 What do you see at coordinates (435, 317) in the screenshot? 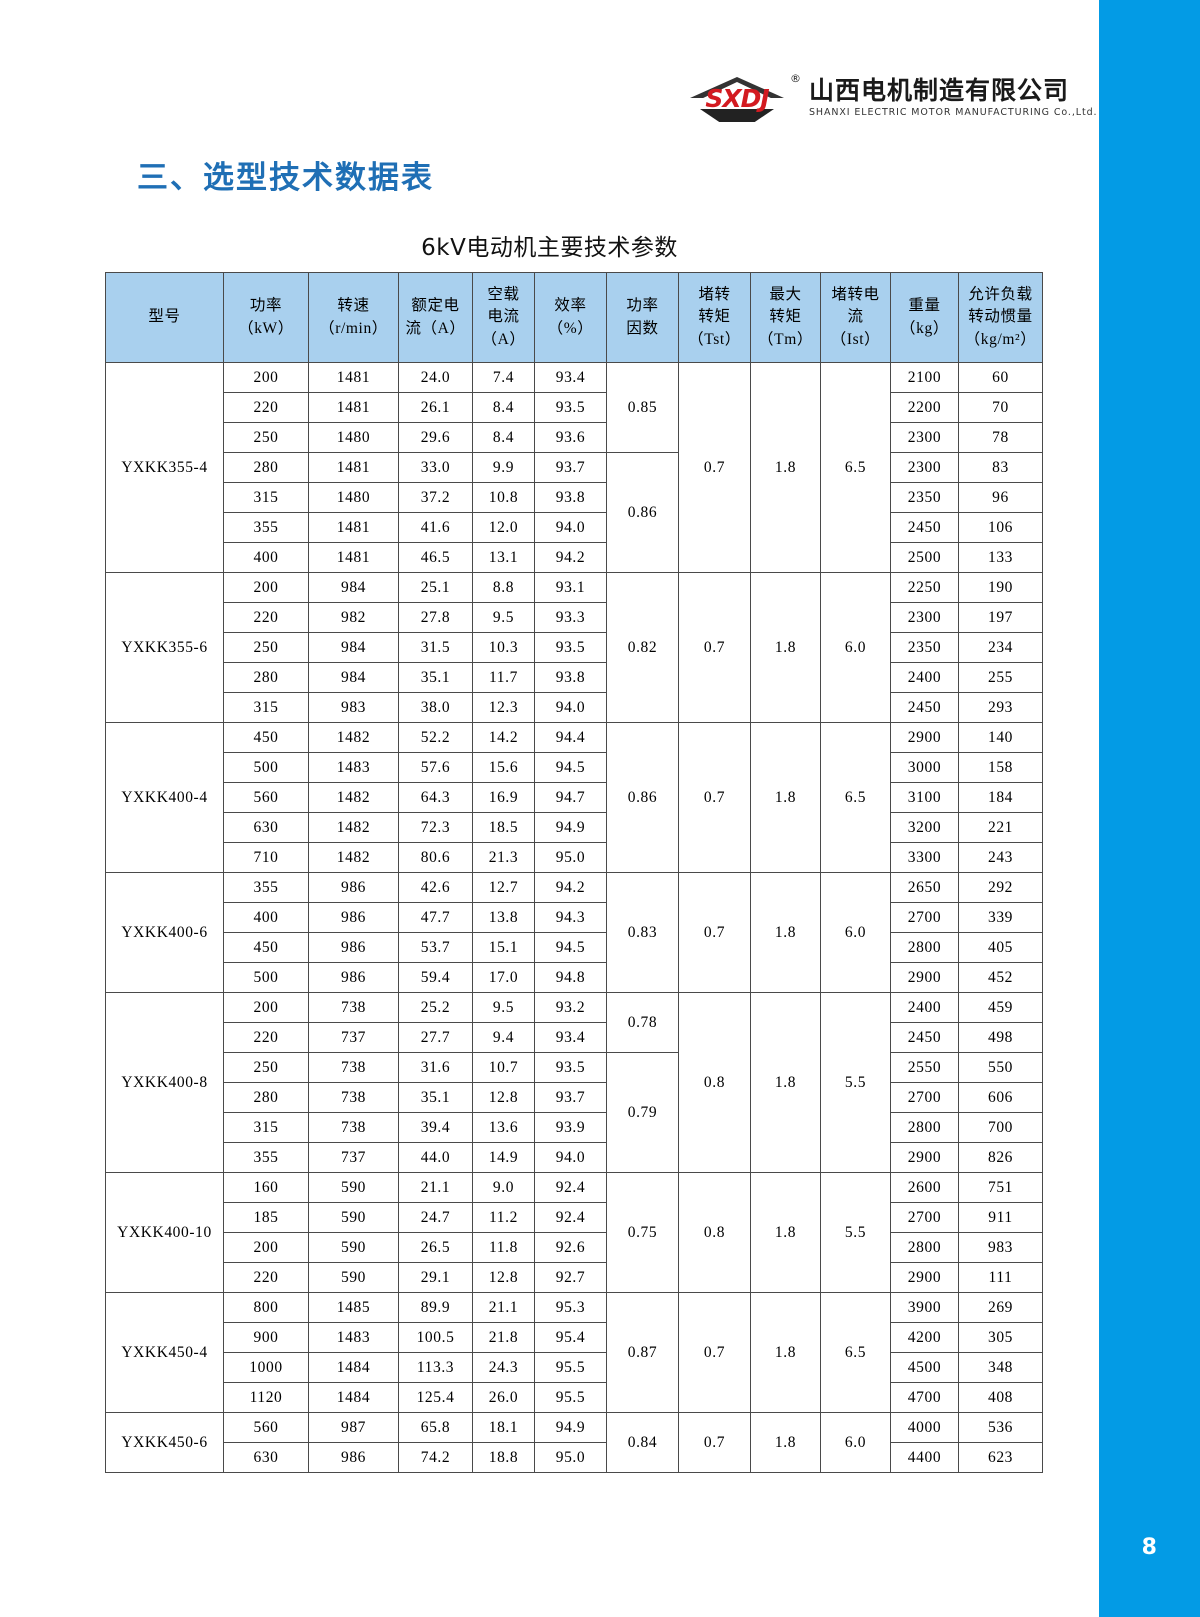
I see `column-header-3: 额定电 流（A）` at bounding box center [435, 317].